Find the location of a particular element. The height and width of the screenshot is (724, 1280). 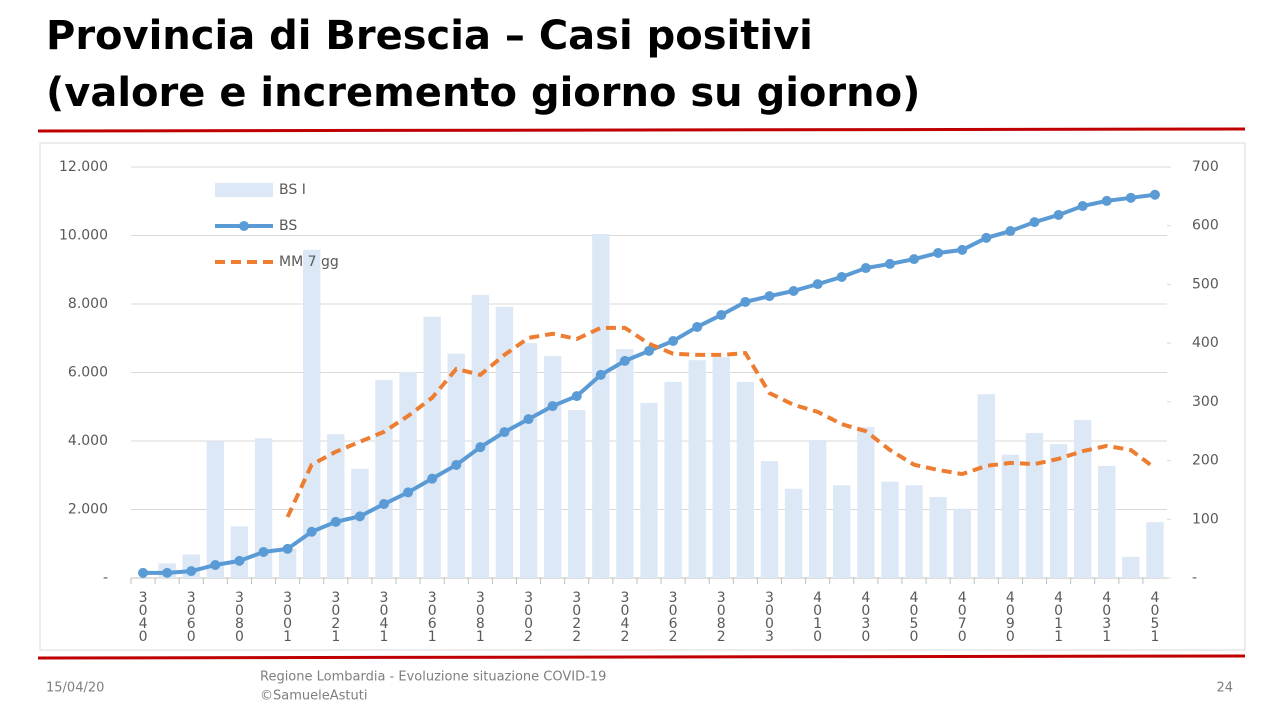

legend-label: BS I is located at coordinates (292, 190).